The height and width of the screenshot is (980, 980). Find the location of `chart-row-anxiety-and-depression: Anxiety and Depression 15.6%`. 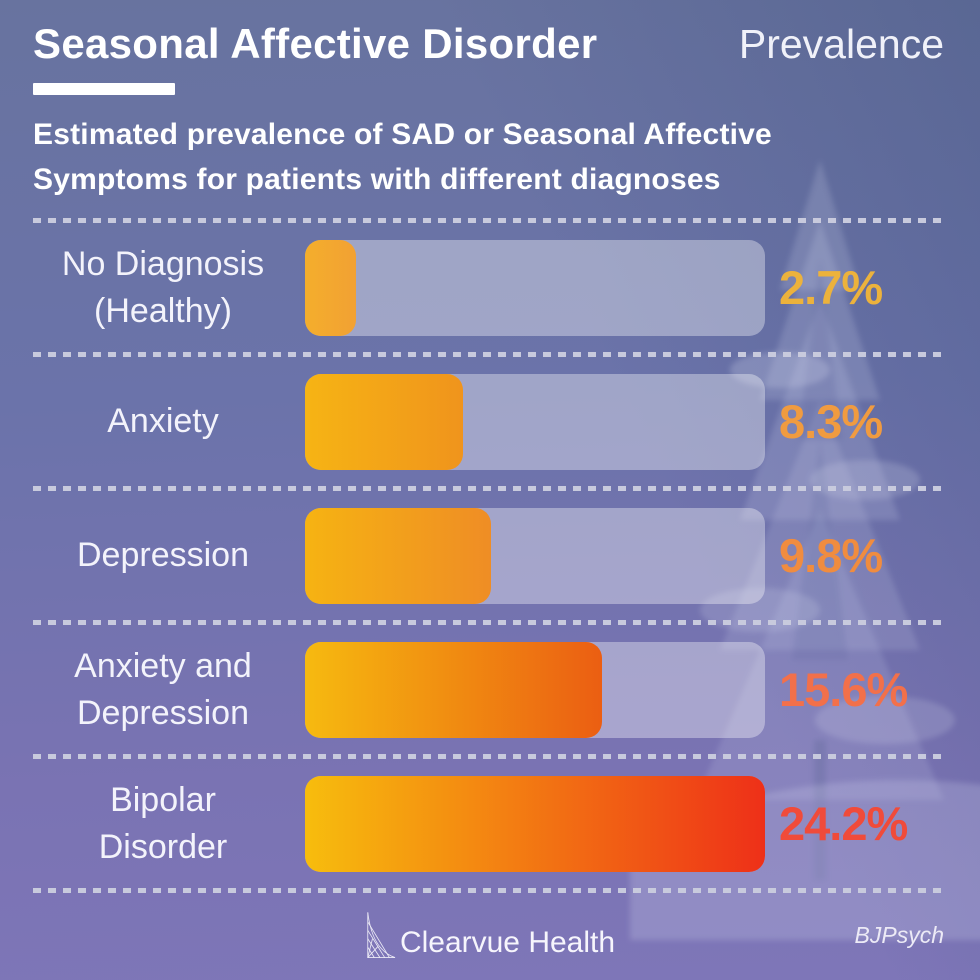

chart-row-anxiety-and-depression: Anxiety and Depression 15.6% is located at coordinates (490, 689).